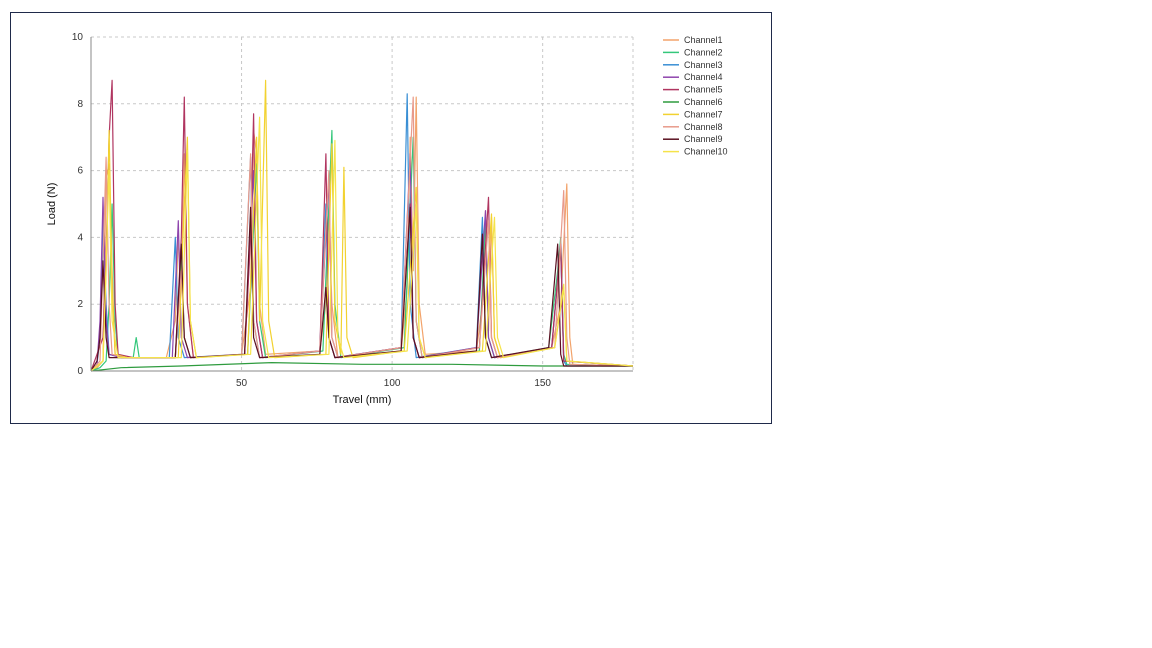 The image size is (1152, 648). Describe the element at coordinates (362, 400) in the screenshot. I see `x-axis-label: Travel (mm)` at that location.